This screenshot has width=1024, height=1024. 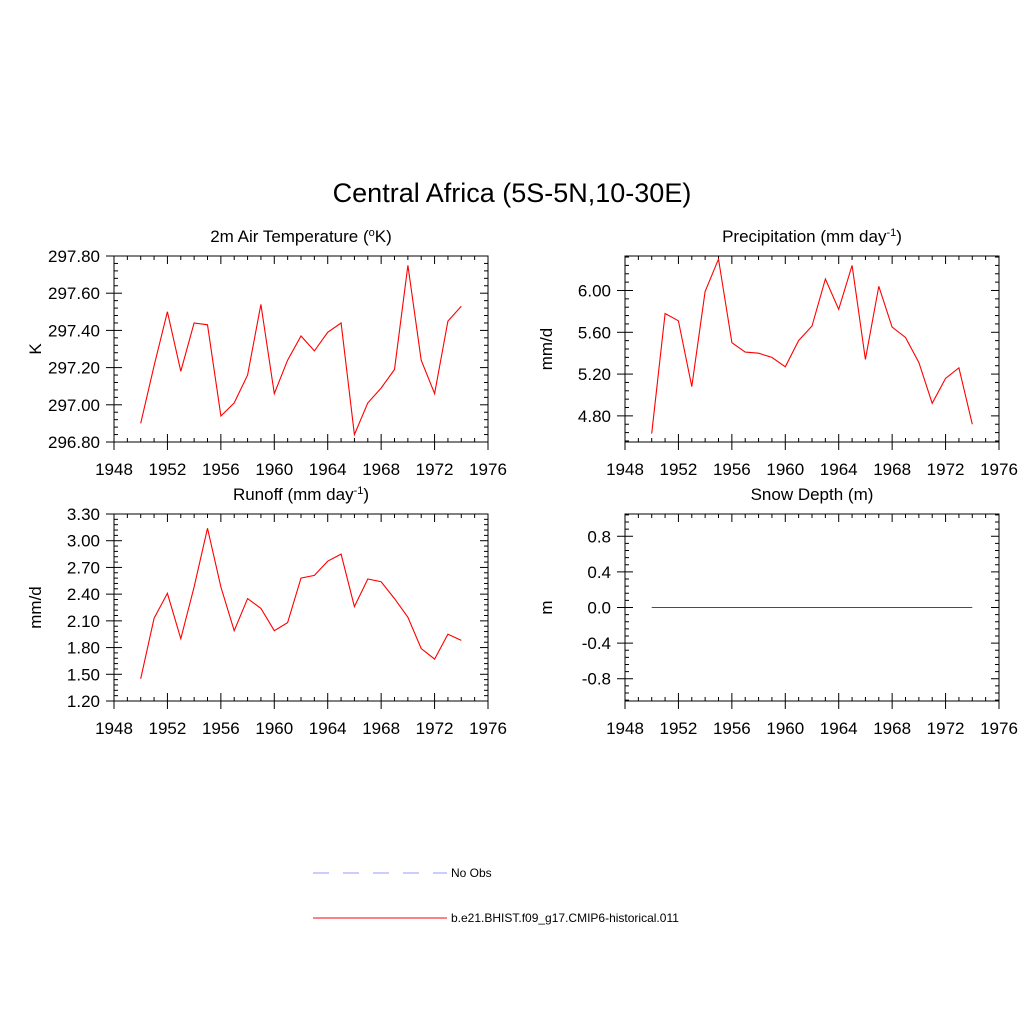 What do you see at coordinates (594, 374) in the screenshot?
I see `y-tick-label: 5.20` at bounding box center [594, 374].